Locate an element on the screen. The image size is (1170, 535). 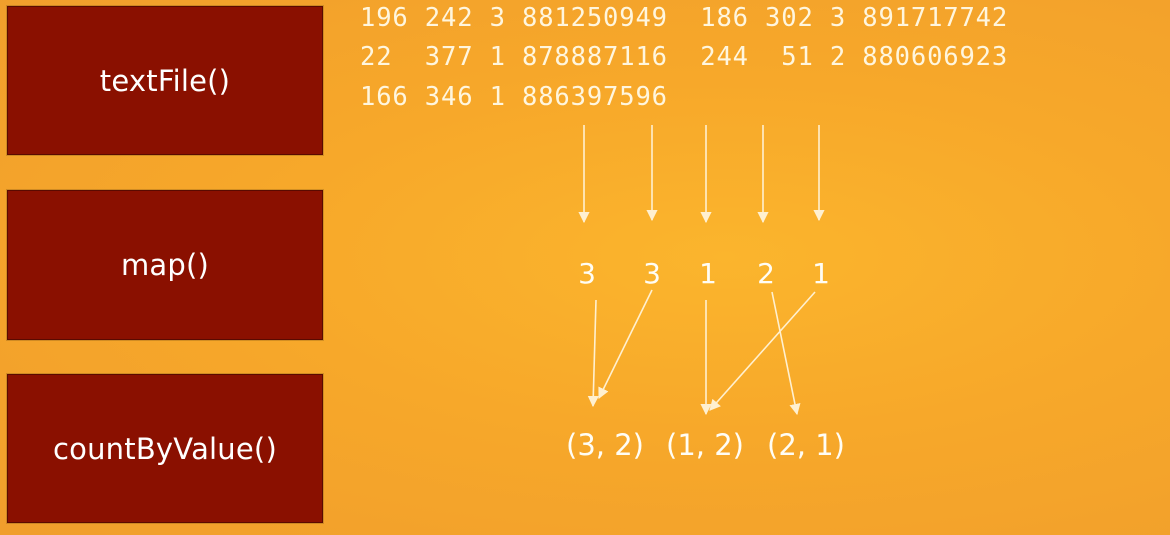
stage-box-map: map() is located at coordinates (165, 265).